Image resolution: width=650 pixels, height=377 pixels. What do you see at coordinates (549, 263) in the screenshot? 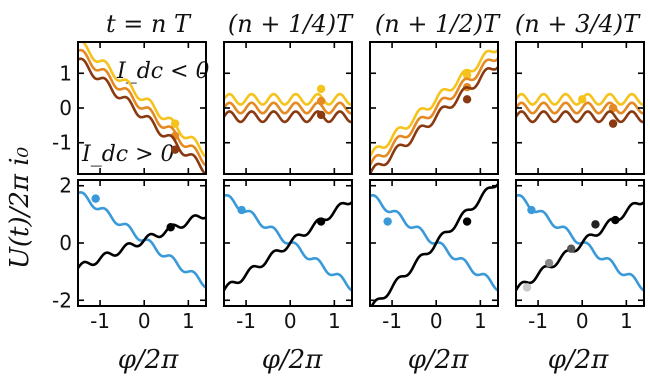
I see `data-point-gray2` at bounding box center [549, 263].